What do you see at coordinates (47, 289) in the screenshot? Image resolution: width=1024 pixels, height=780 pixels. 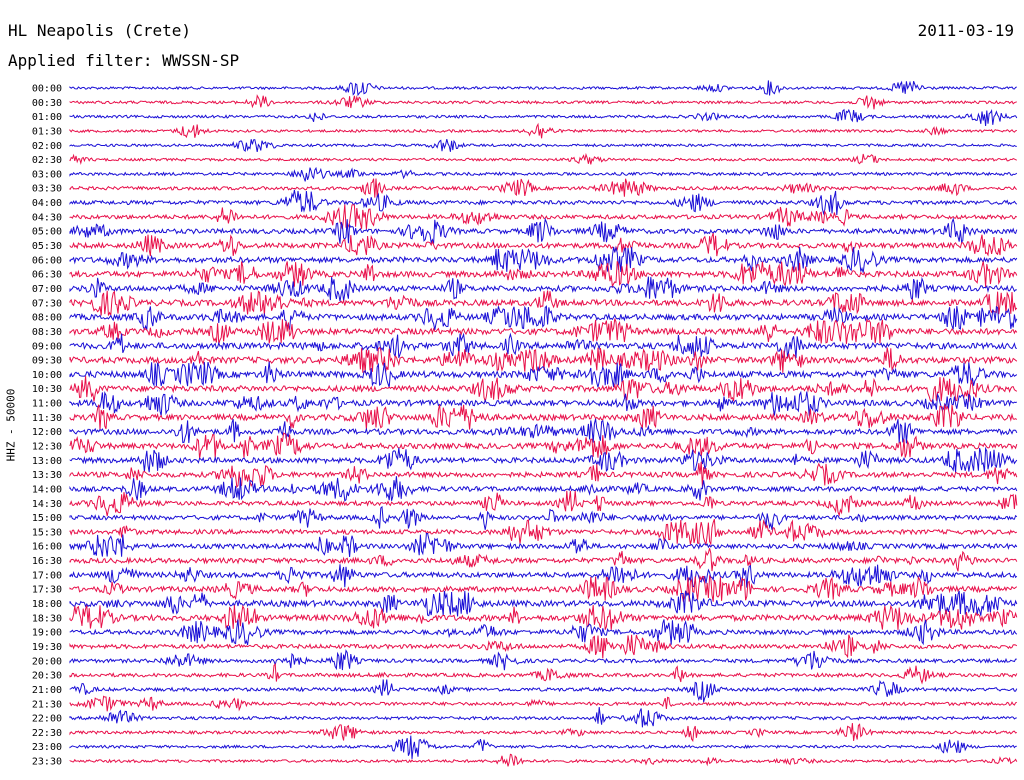 I see `row-time-label: 07:00` at bounding box center [47, 289].